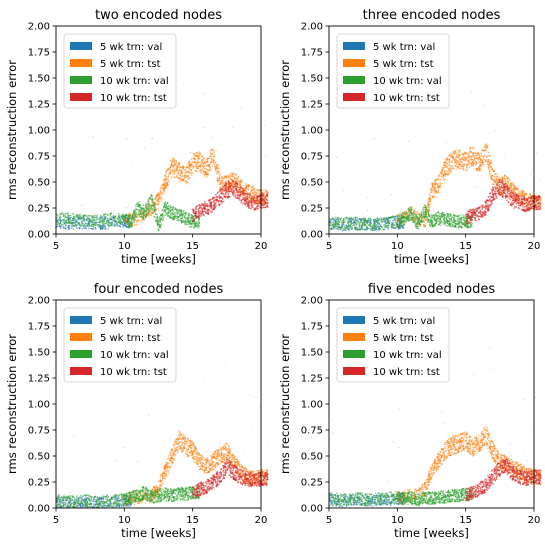 Image resolution: width=545 pixels, height=550 pixels. Describe the element at coordinates (39, 157) in the screenshot. I see `y-tick-label: 0.75` at that location.